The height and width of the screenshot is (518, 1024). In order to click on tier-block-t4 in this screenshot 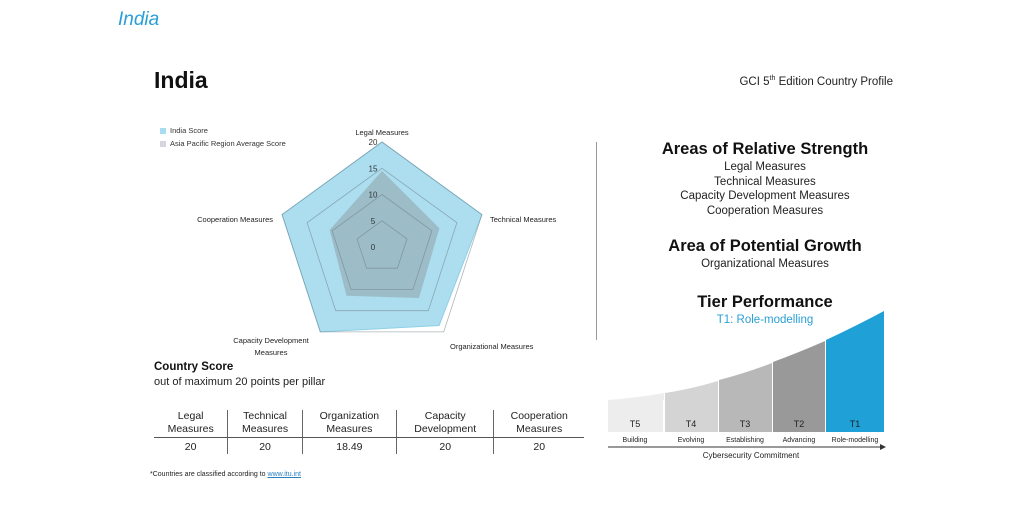, I will do `click(691, 406)`.